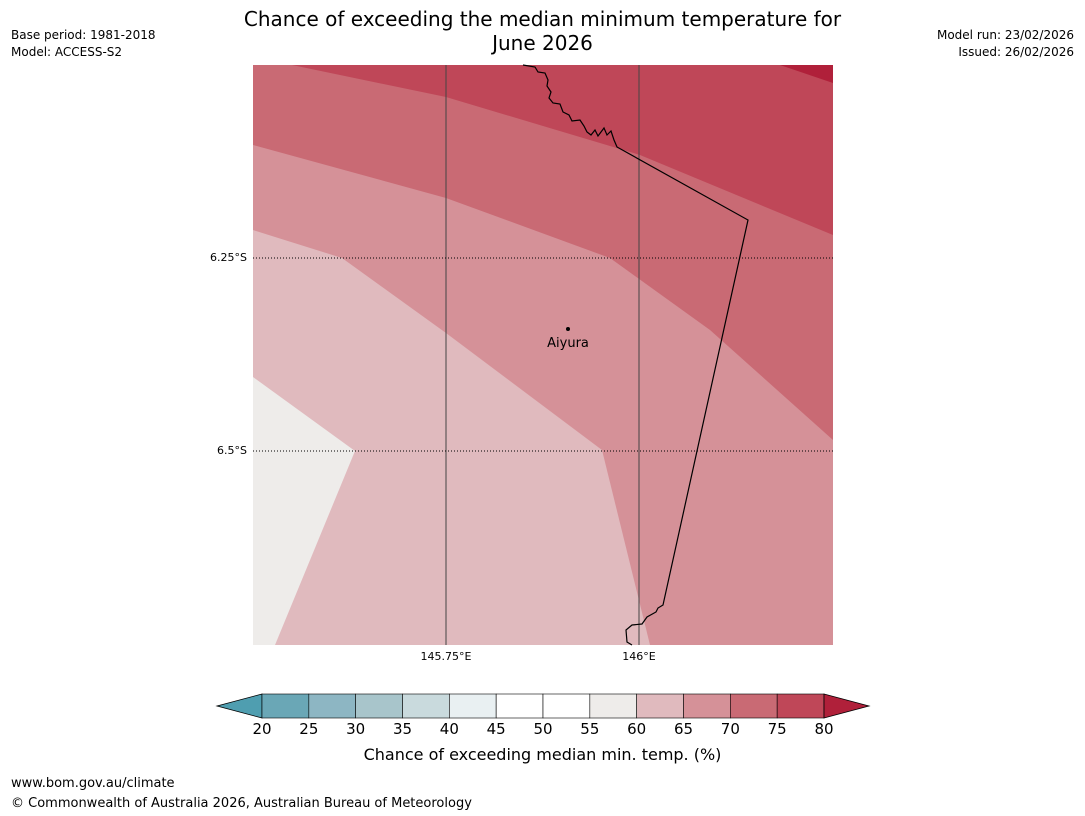 This screenshot has width=1085, height=816. I want to click on colorbar-tick-label: 60, so click(637, 729).